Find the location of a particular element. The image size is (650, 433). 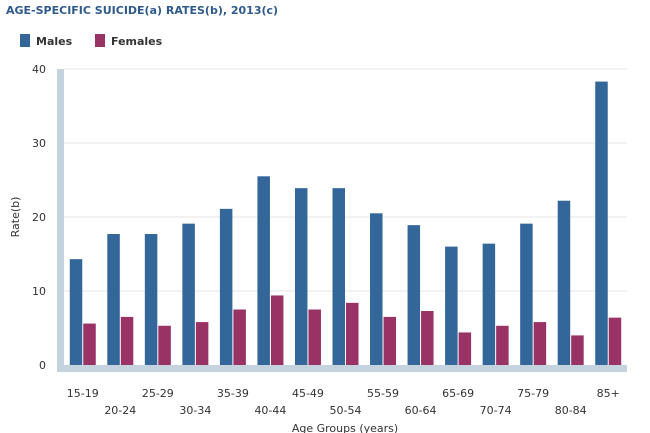

y-tick-label: 30 is located at coordinates (39, 143).